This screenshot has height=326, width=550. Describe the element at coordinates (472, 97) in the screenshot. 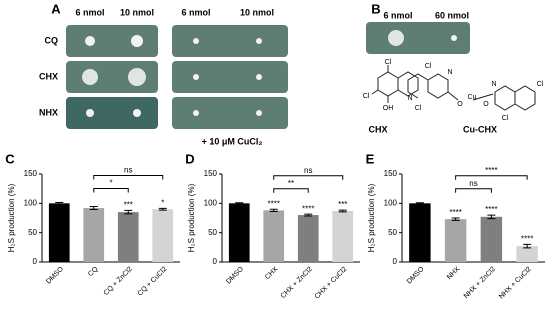

I see `atom: Cu` at that location.